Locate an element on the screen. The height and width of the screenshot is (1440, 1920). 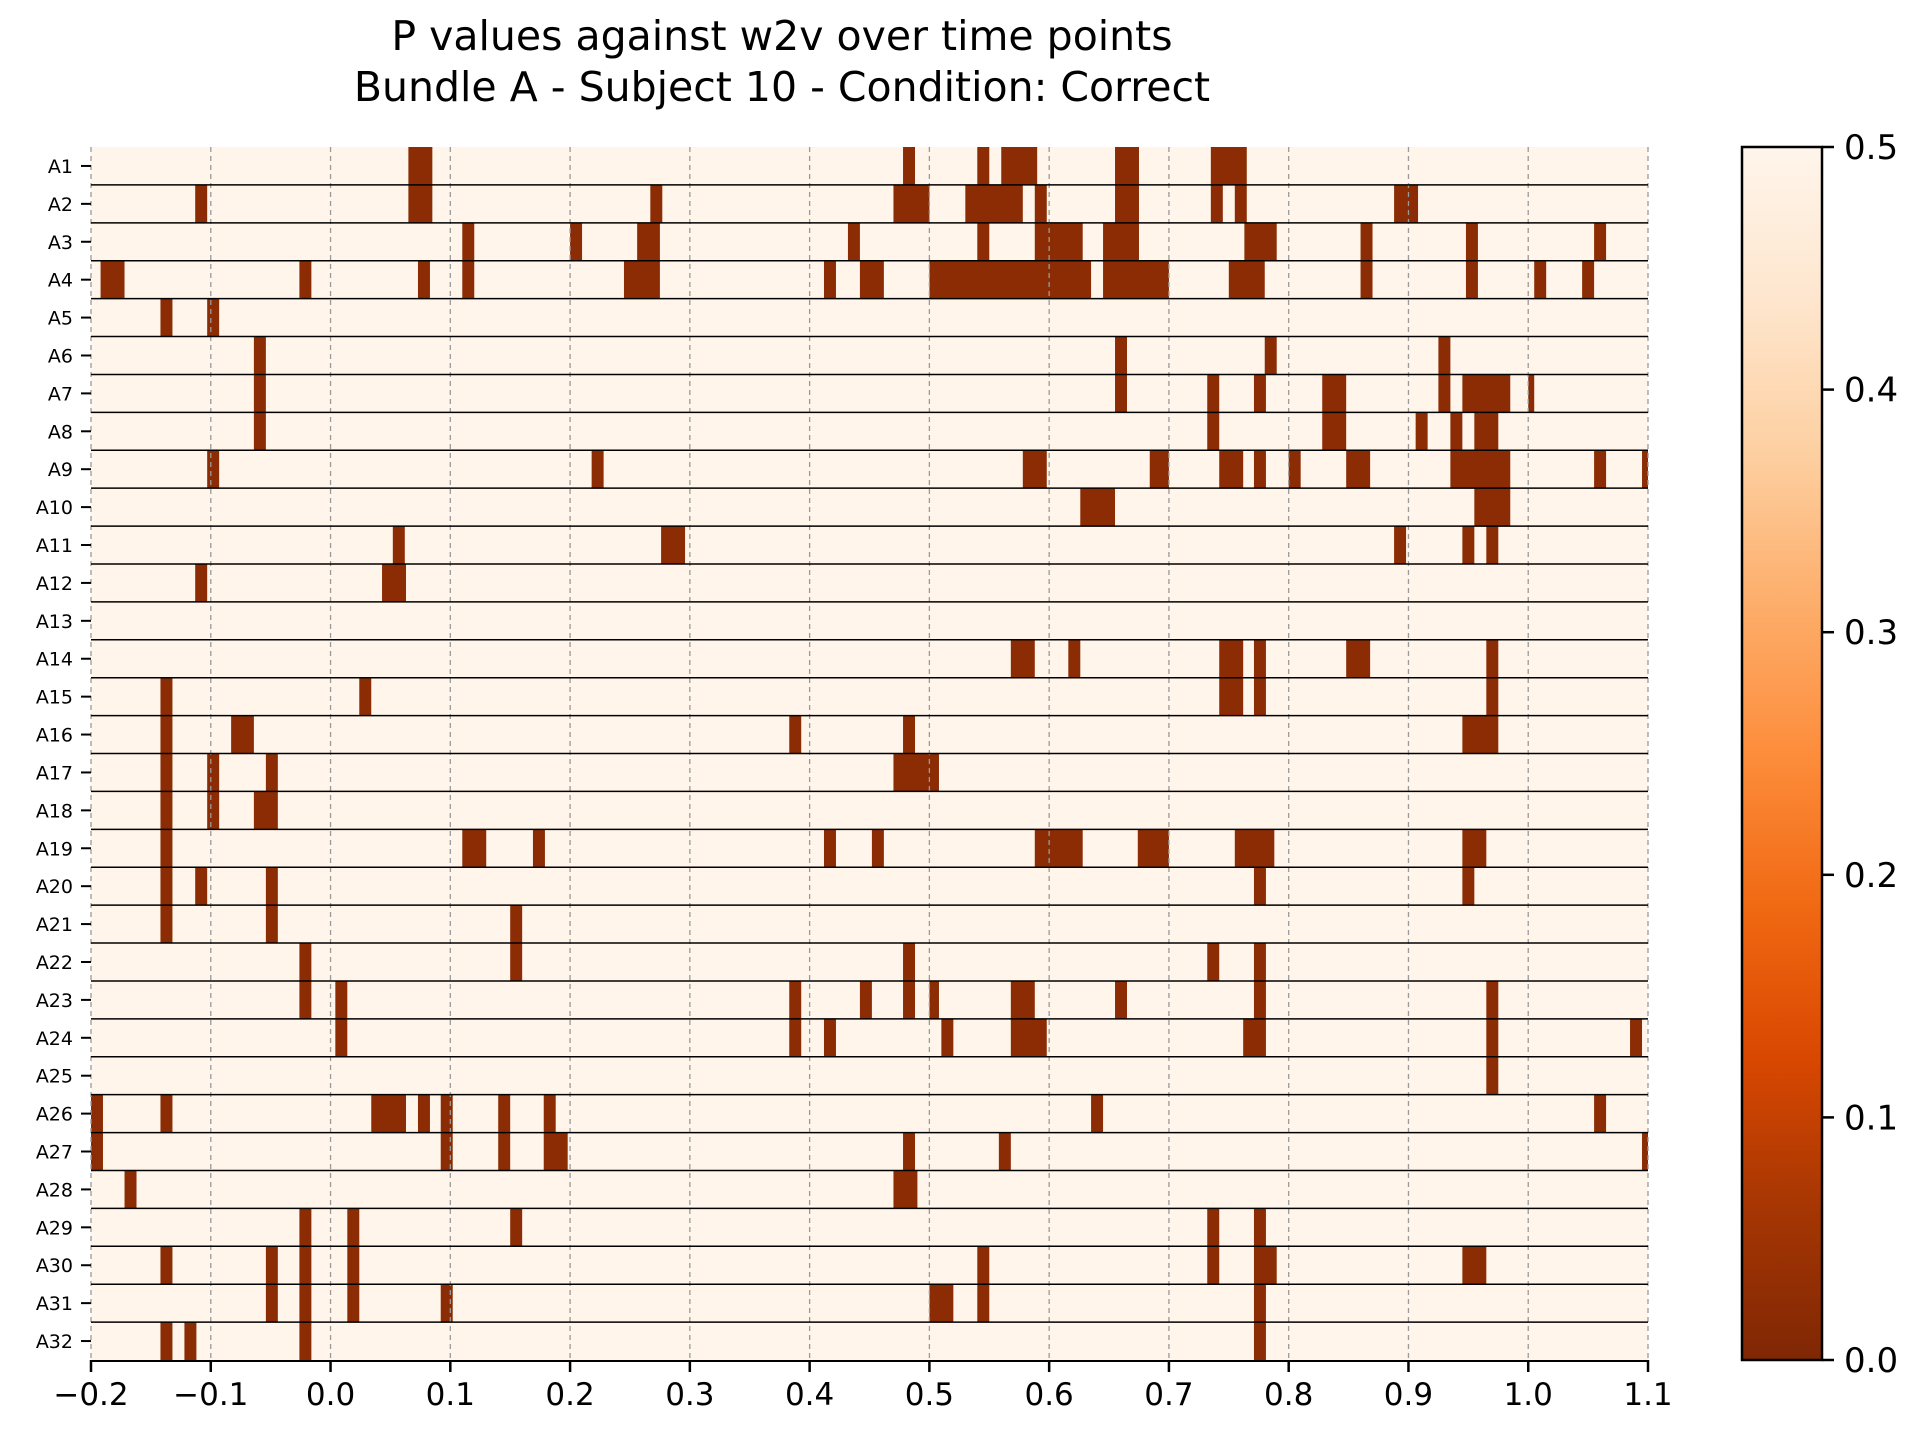
y-tick-label: A15 is located at coordinates (54, 698).